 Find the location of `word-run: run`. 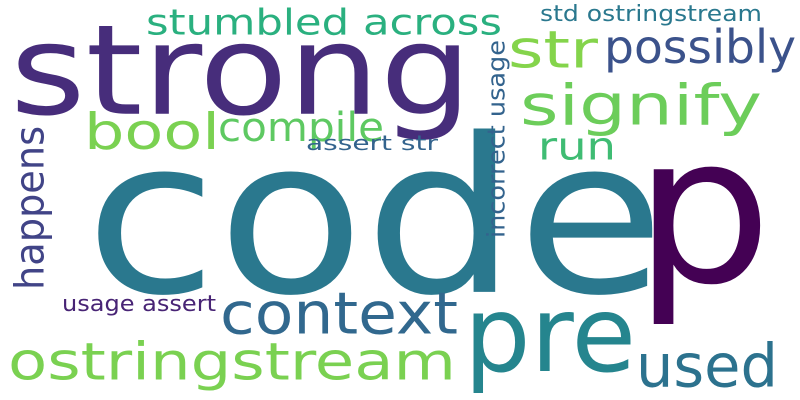

word-run: run is located at coordinates (577, 147).